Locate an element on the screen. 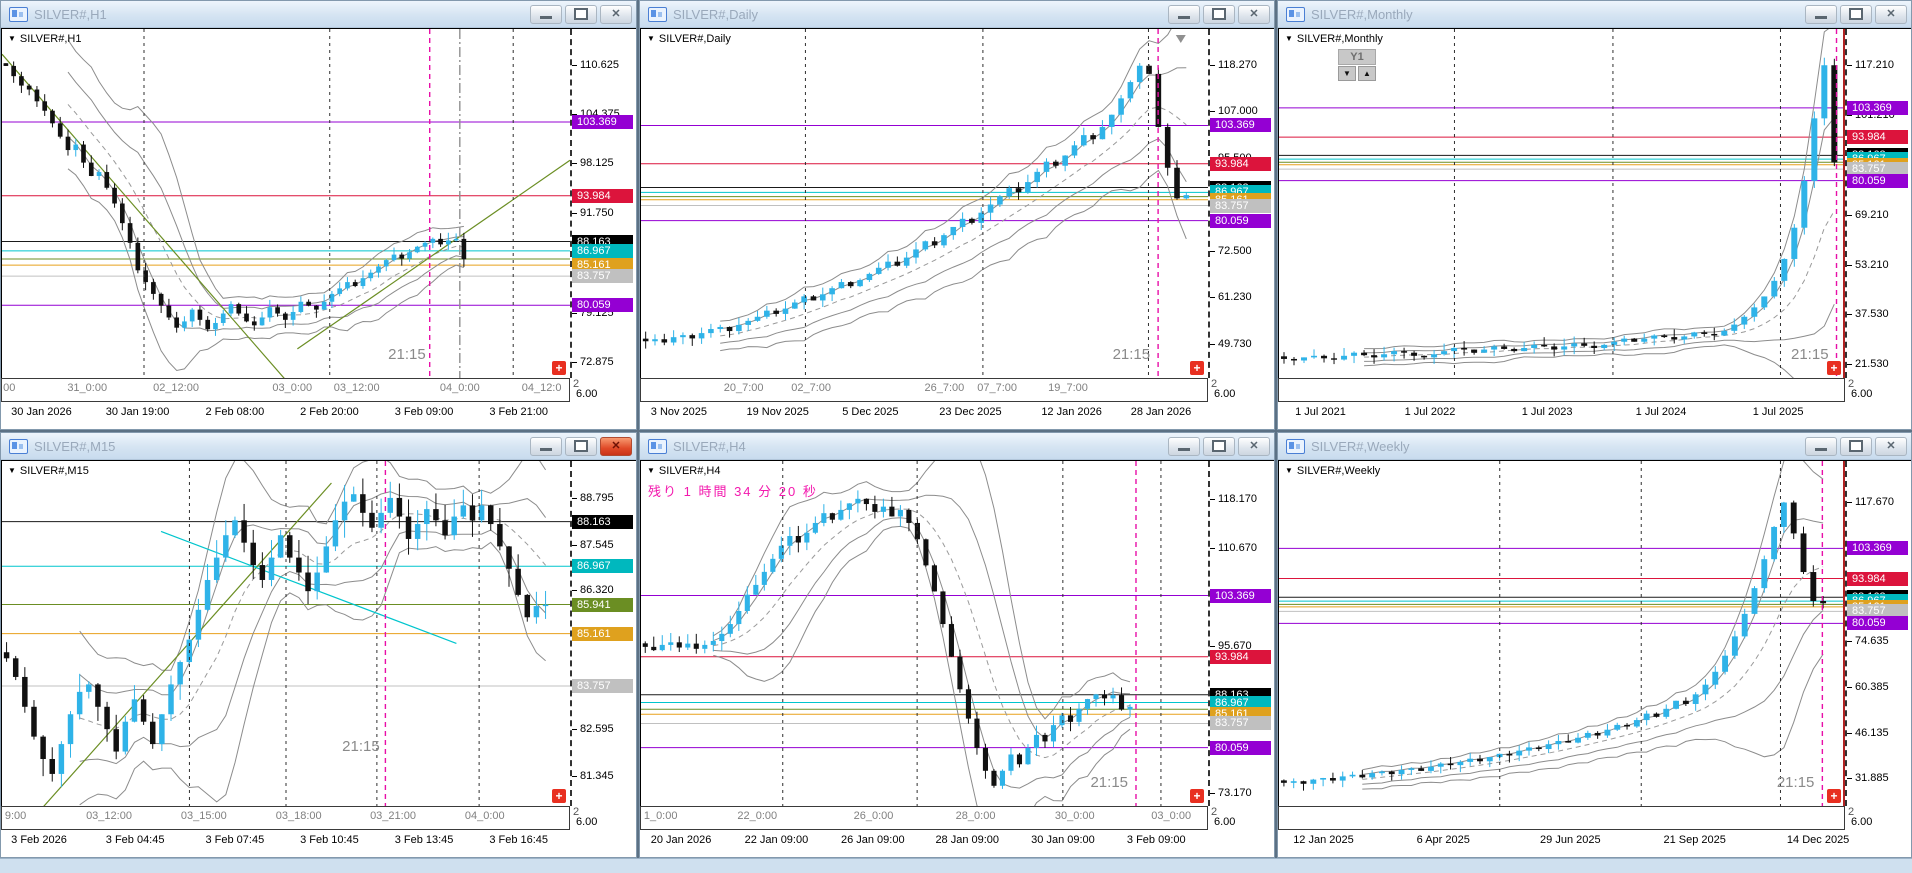  date-tick: 1 Jul 2025 is located at coordinates (1778, 412).